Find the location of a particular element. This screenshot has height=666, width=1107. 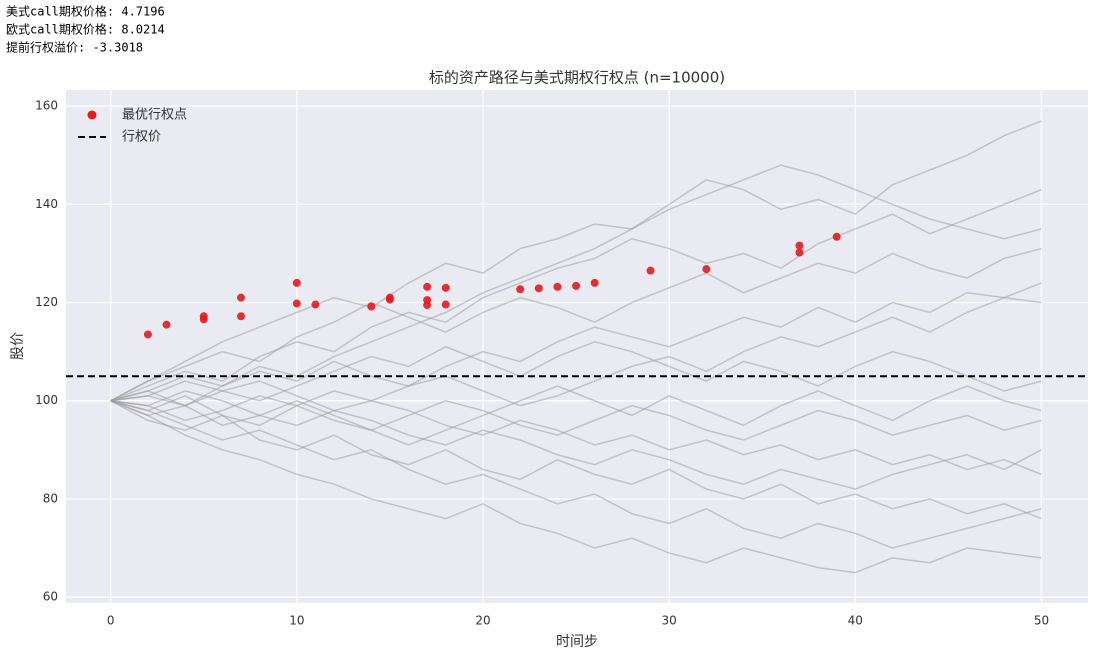

y-tick-label: 120 is located at coordinates (46, 302).